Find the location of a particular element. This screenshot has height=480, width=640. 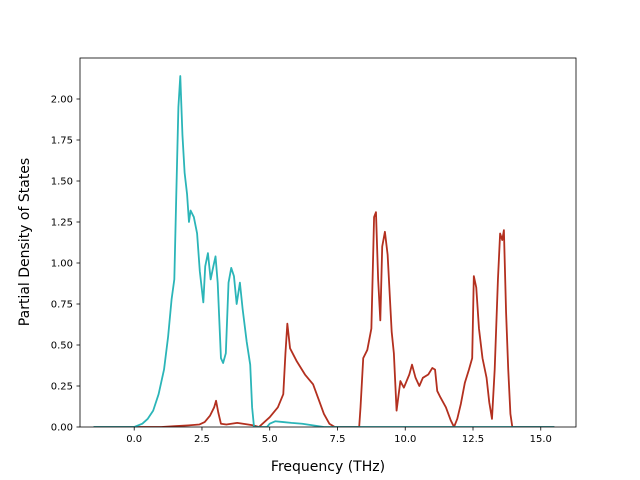

x-axis: 0.0 2.5 5.0 7.5 10.0 12.5 15.0 is located at coordinates (339, 436).